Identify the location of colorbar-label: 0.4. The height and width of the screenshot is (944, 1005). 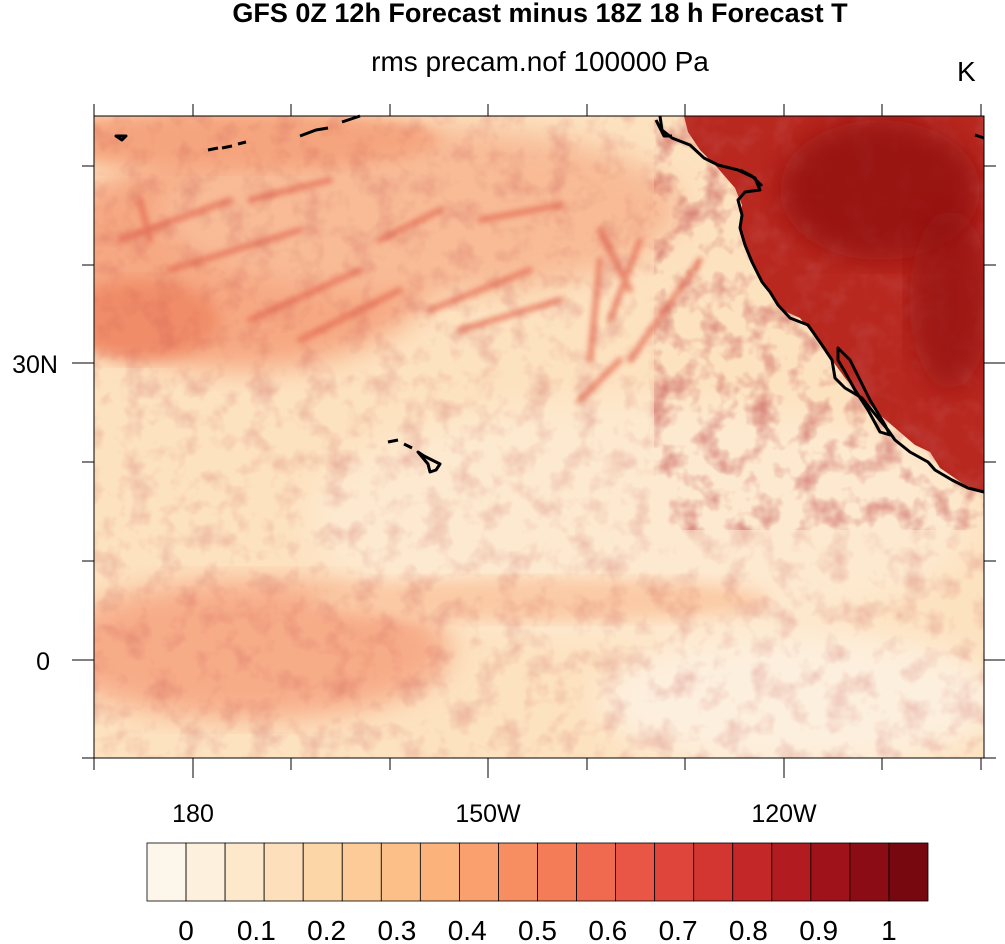
(467, 929).